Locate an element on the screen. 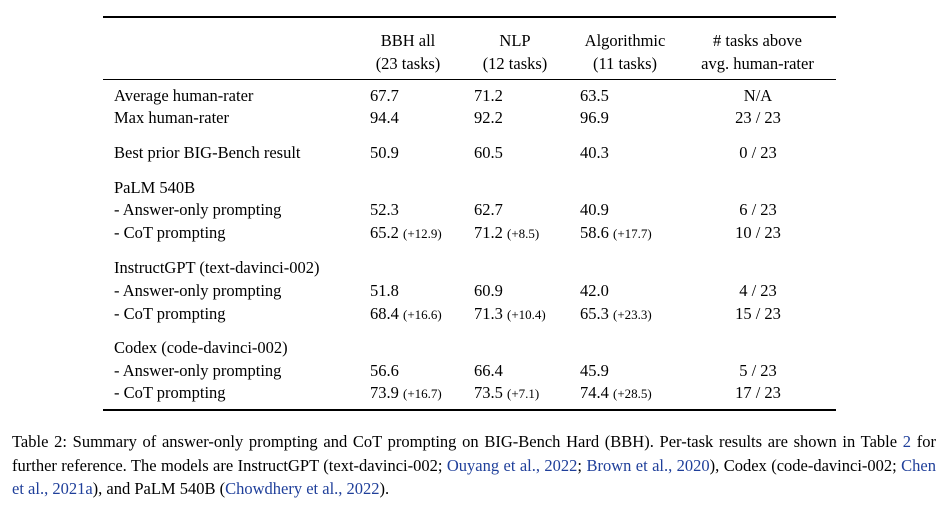  cell-bbh: 56.6 is located at coordinates (384, 370).